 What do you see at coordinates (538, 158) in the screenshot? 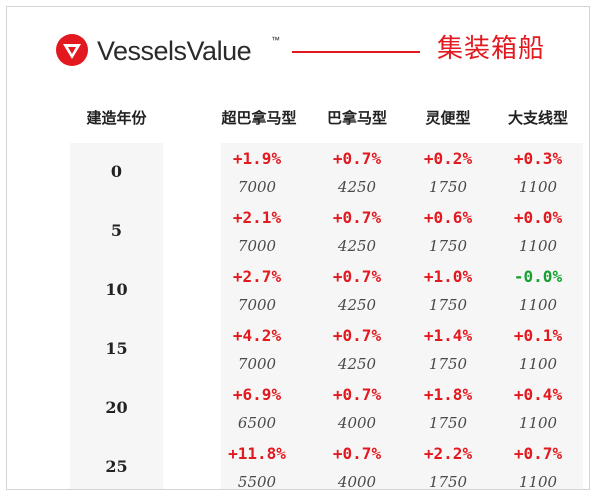
I see `change-percent-feedermax: +0.3%` at bounding box center [538, 158].